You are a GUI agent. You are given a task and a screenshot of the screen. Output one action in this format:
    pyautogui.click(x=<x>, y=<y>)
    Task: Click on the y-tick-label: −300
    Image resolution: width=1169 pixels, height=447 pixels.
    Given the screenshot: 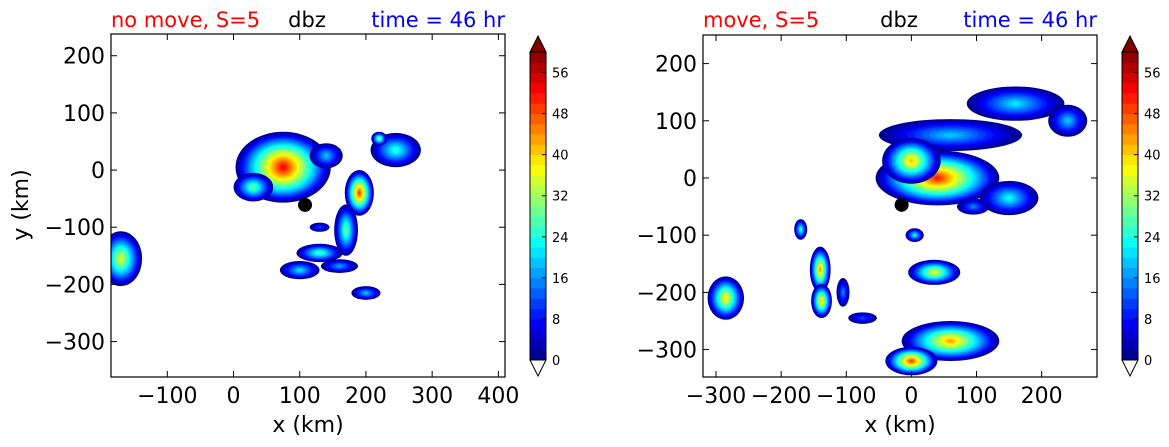 What is the action you would take?
    pyautogui.click(x=75, y=343)
    